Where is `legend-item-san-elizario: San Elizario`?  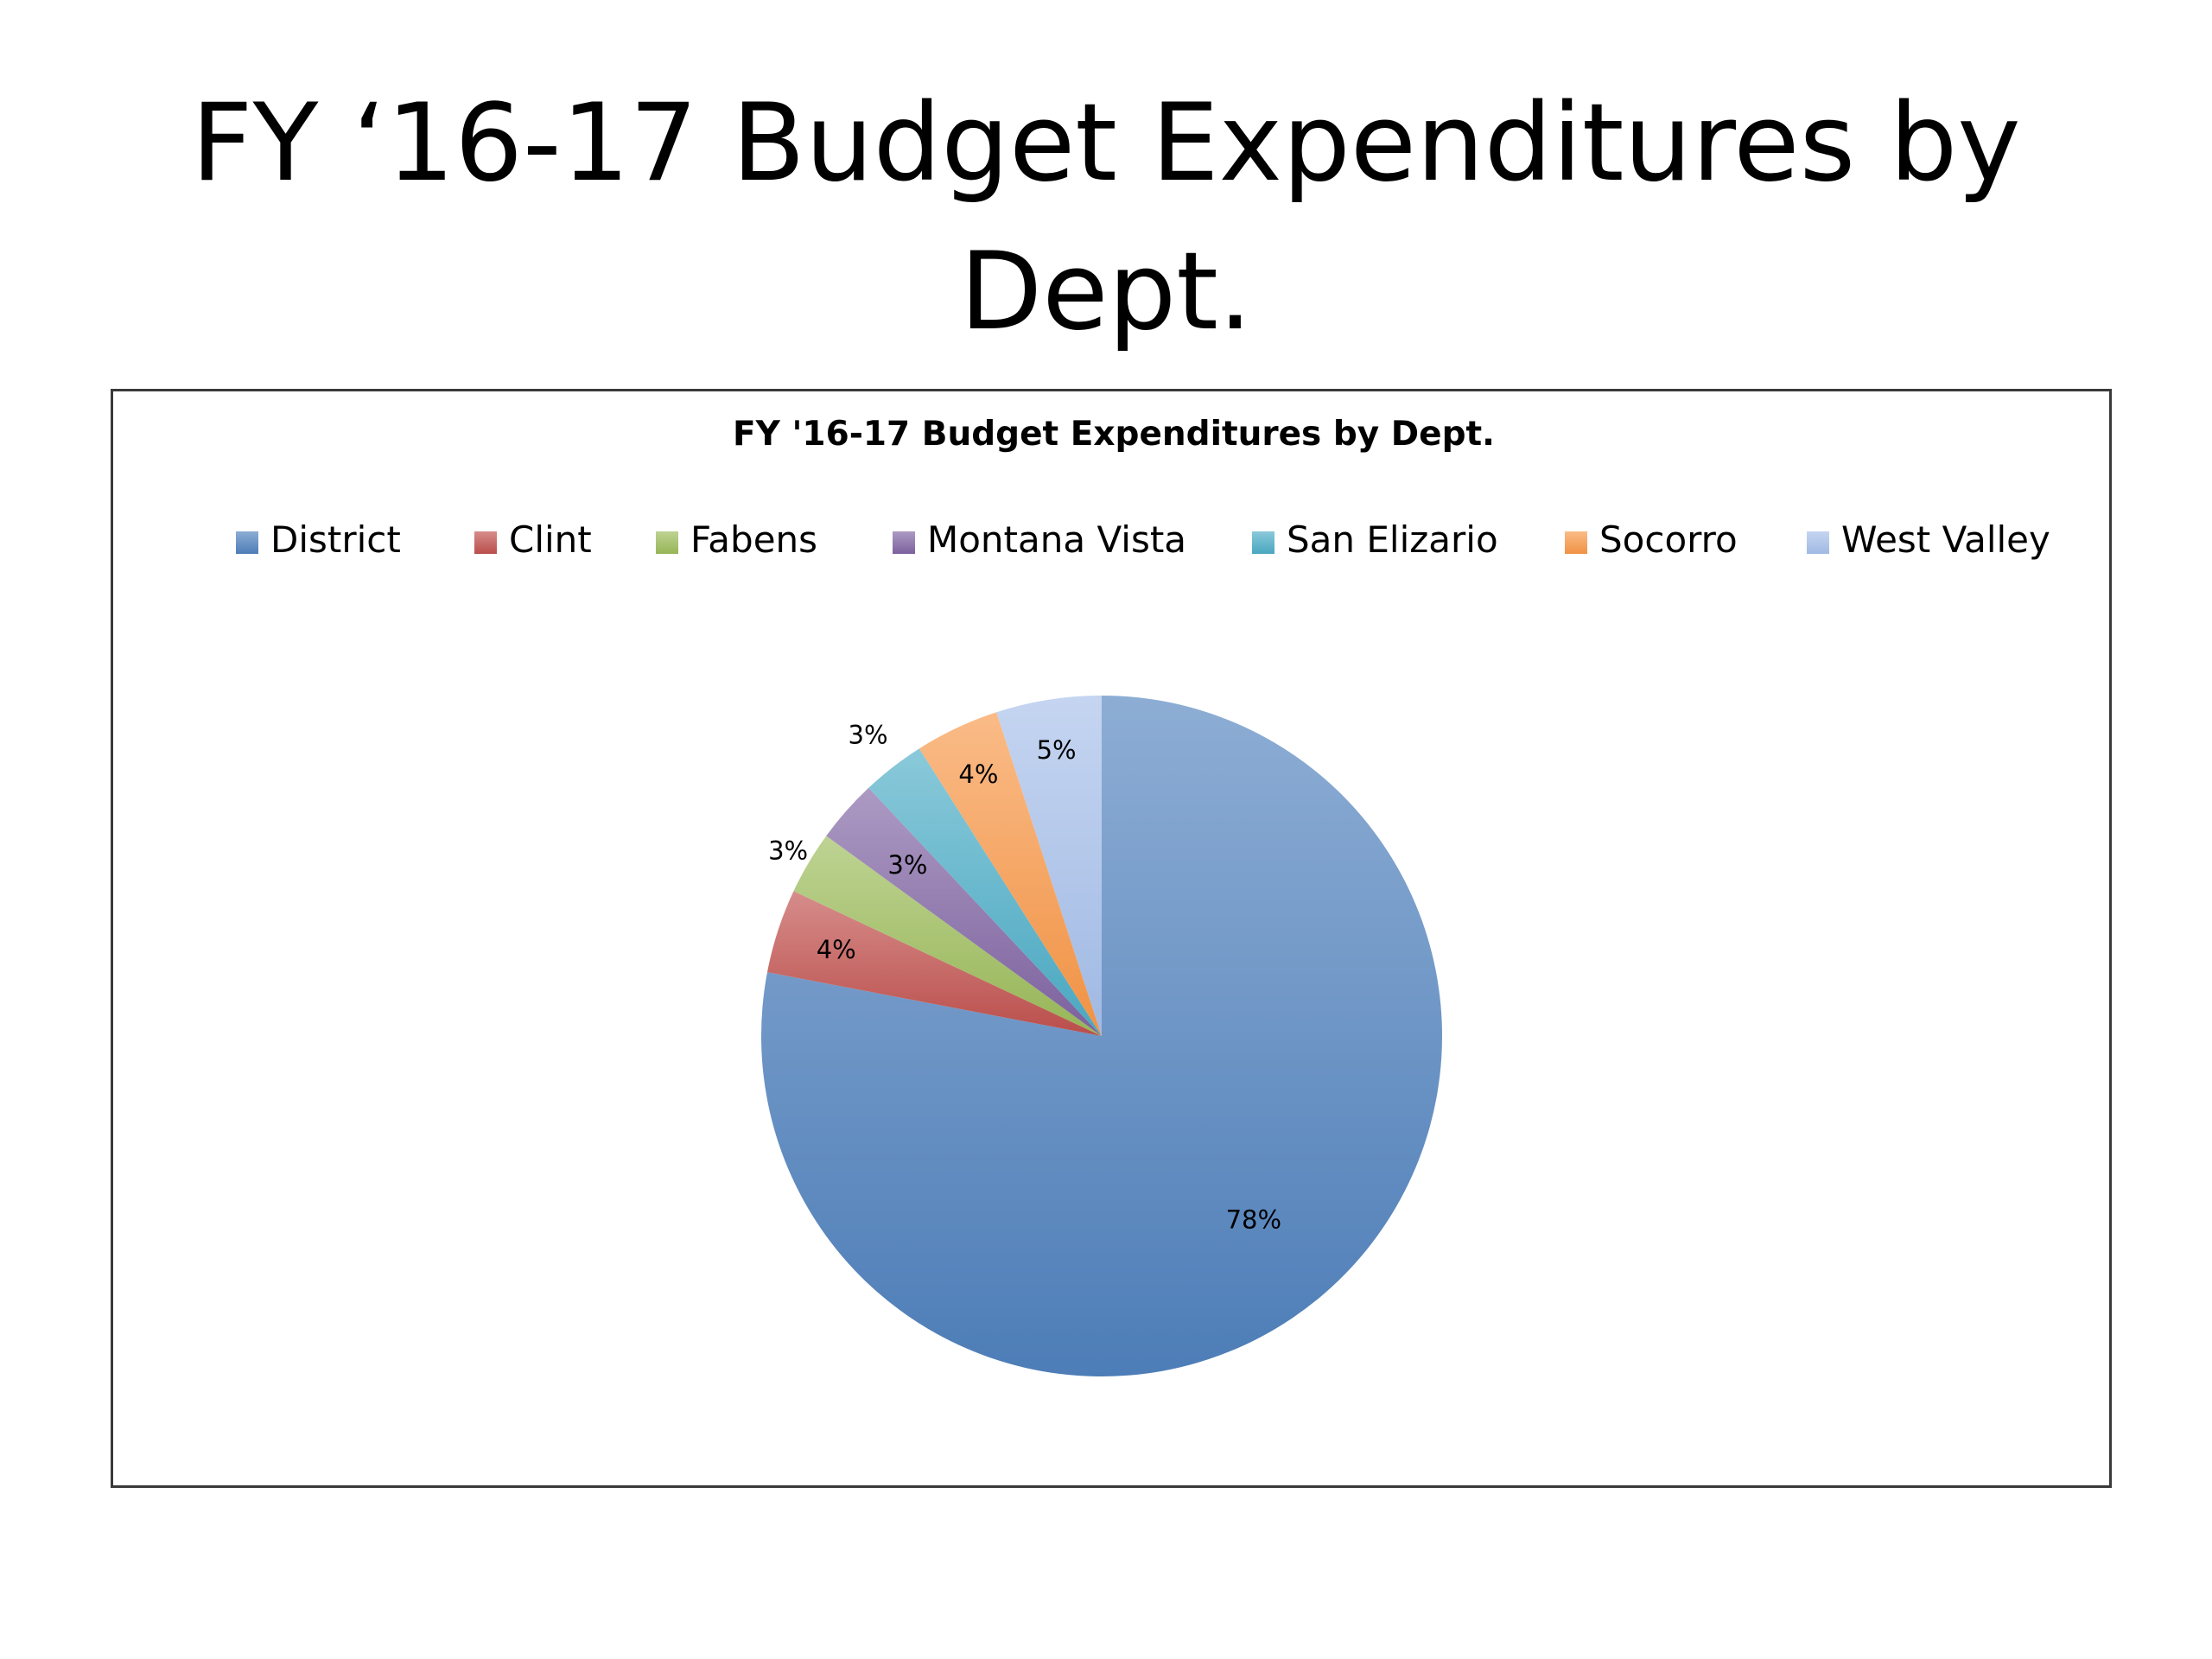
legend-item-san-elizario: San Elizario is located at coordinates (1375, 539).